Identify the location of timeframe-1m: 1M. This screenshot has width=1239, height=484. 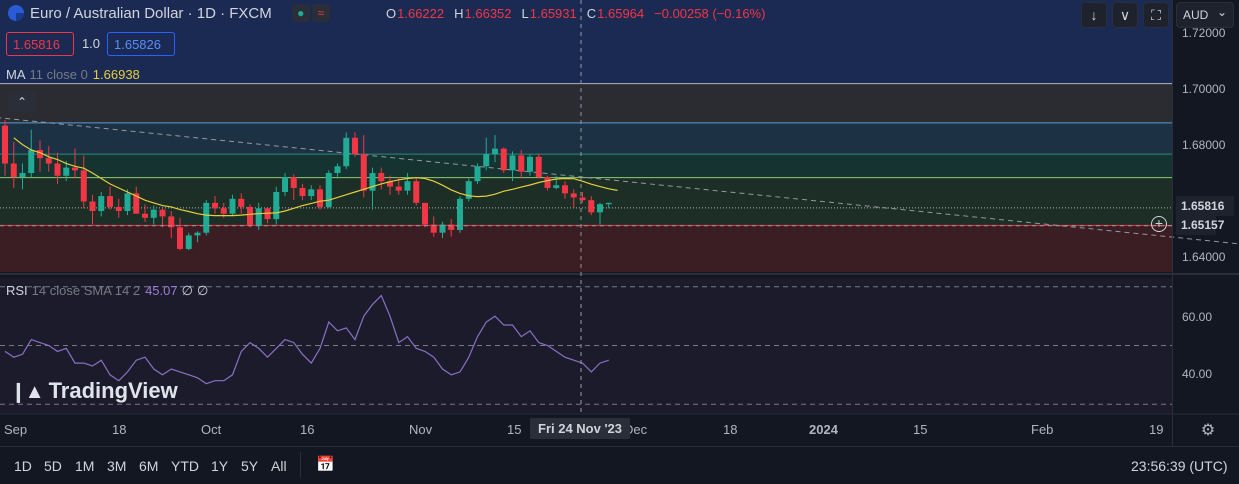
(85, 466).